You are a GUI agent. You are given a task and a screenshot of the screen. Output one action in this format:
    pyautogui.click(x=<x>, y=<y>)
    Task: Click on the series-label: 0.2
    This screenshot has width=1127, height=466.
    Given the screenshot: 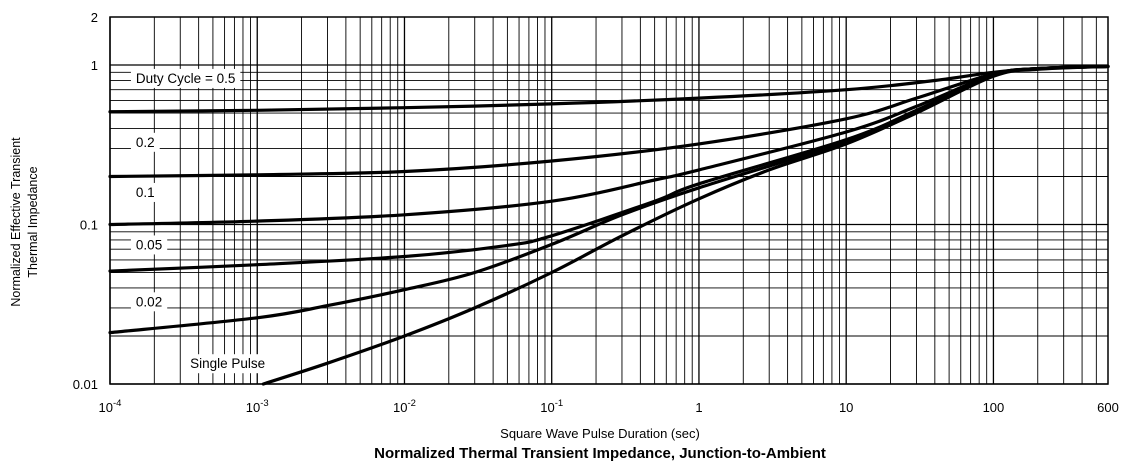 What is the action you would take?
    pyautogui.click(x=145, y=142)
    